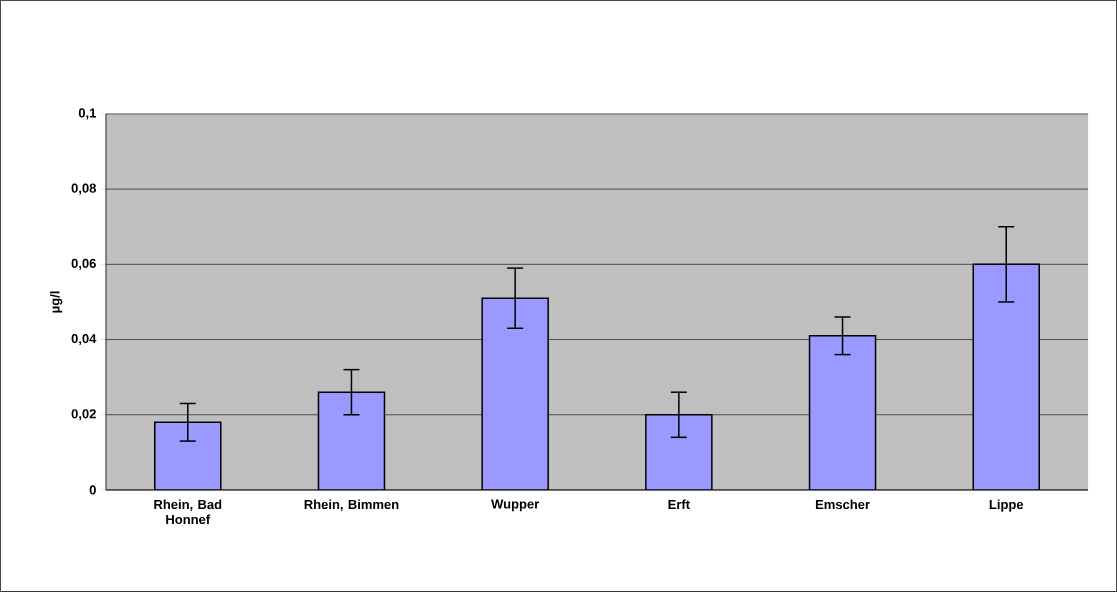  Describe the element at coordinates (83, 189) in the screenshot. I see `y-tick-label: 0,08` at that location.